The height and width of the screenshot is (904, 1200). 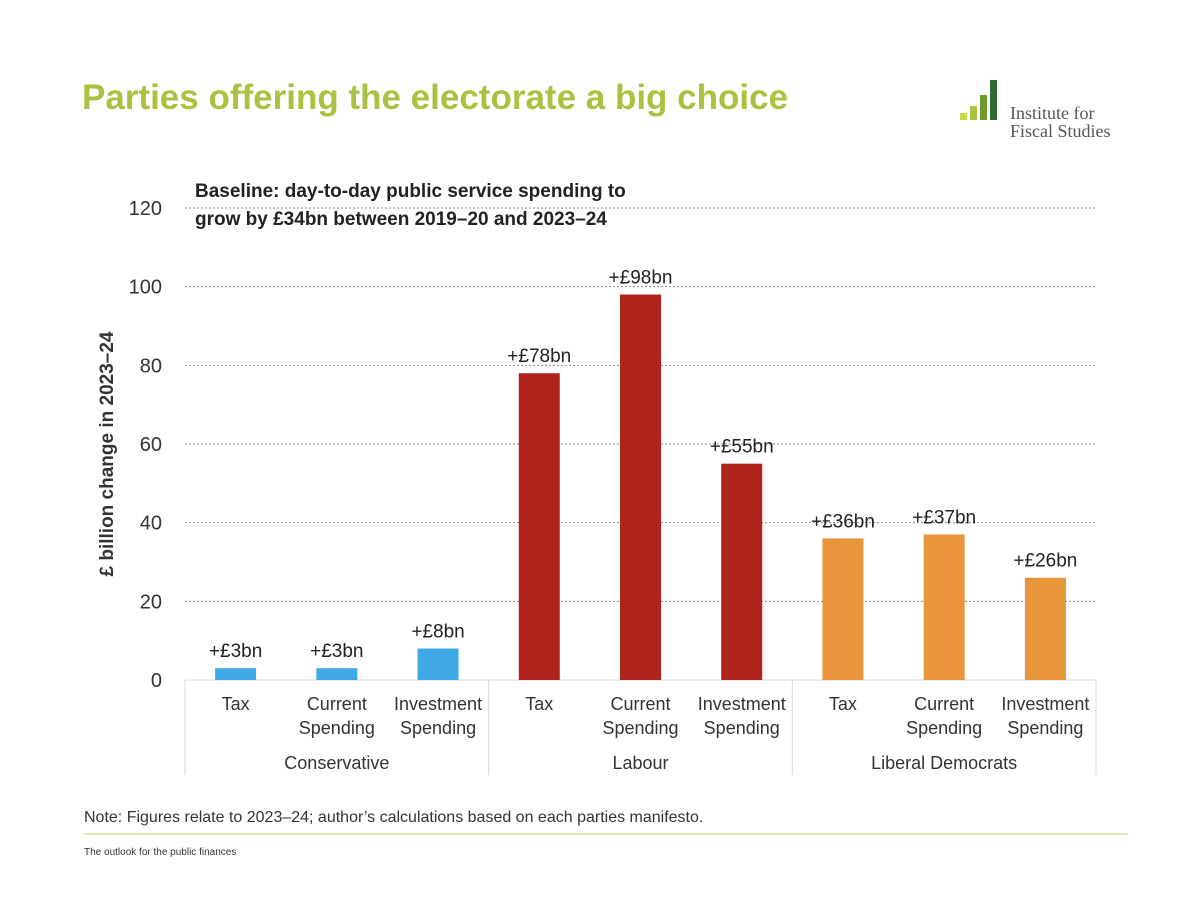 What do you see at coordinates (1052, 113) in the screenshot?
I see `logo-text-line1: Institute for` at bounding box center [1052, 113].